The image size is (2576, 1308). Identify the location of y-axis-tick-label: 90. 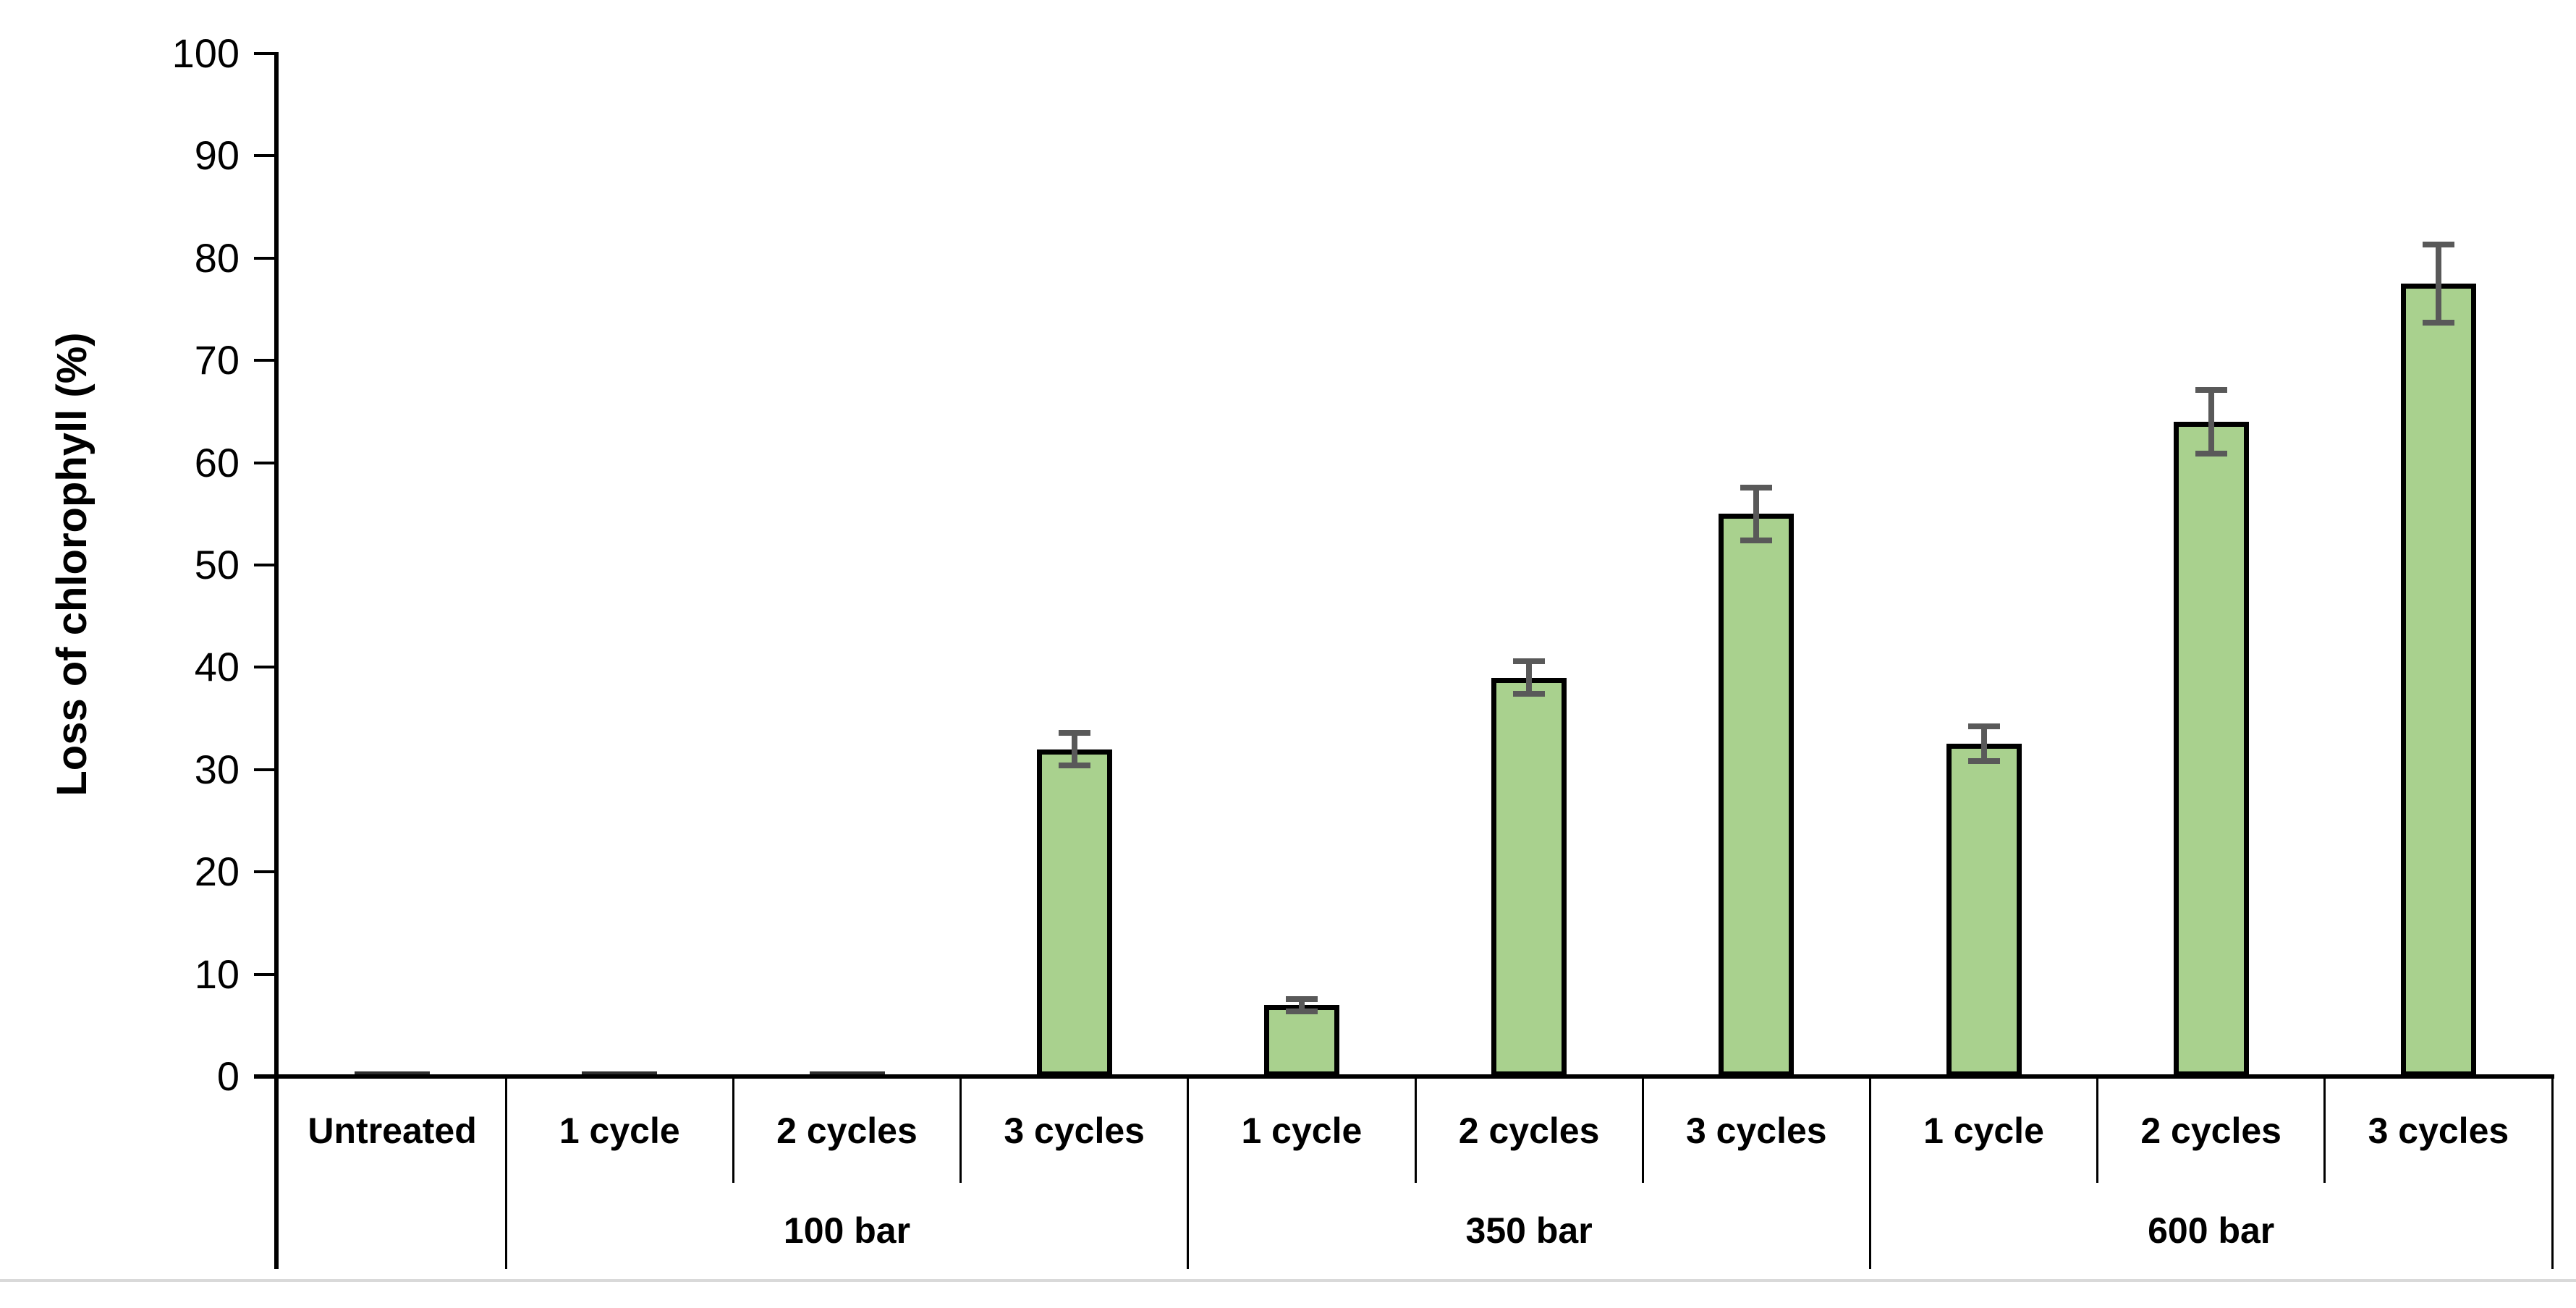
(217, 155).